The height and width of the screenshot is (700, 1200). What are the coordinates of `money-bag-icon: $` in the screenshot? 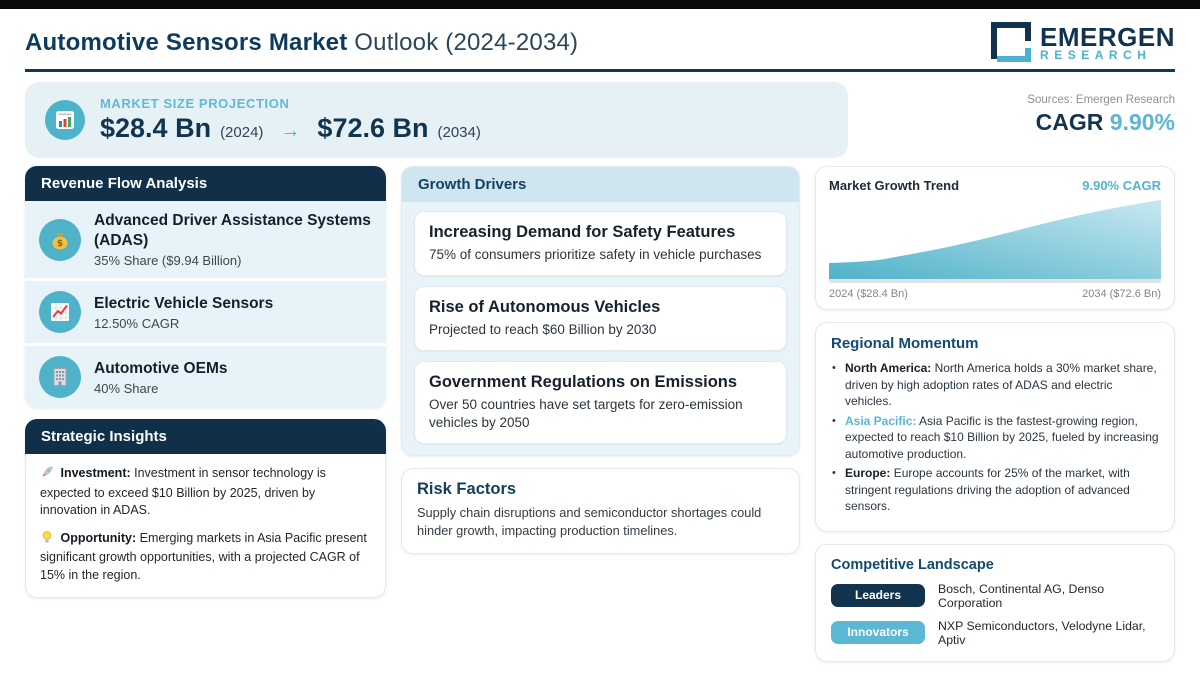 It's located at (60, 239).